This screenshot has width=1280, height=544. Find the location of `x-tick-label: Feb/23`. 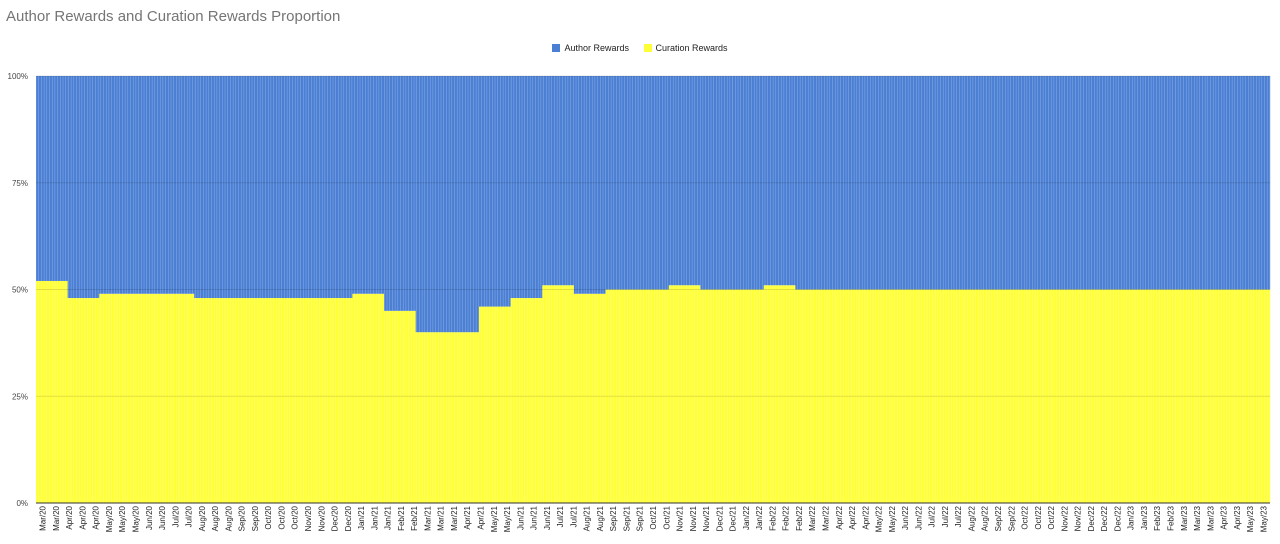

x-tick-label: Feb/23 is located at coordinates (1170, 517).